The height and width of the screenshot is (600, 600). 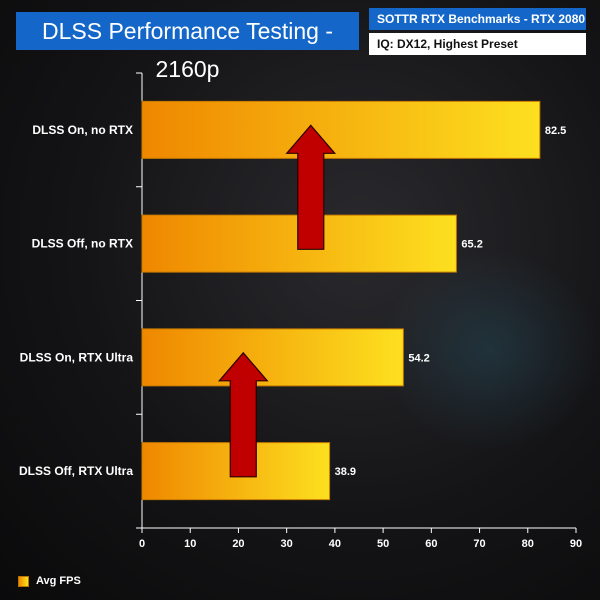 What do you see at coordinates (528, 544) in the screenshot?
I see `x-tick-label: 80` at bounding box center [528, 544].